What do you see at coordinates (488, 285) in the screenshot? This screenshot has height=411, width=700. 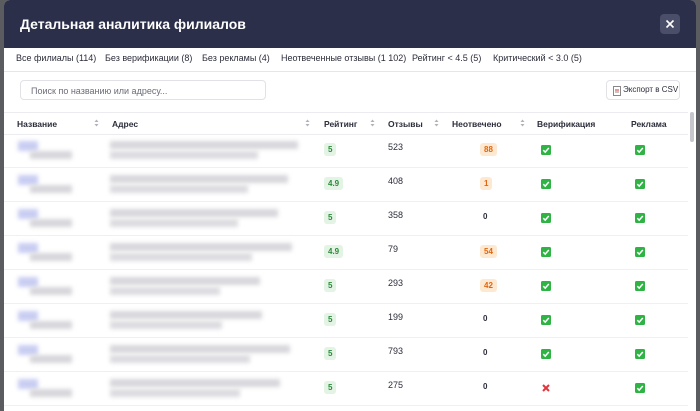 I see `unanswered-badge: 42` at bounding box center [488, 285].